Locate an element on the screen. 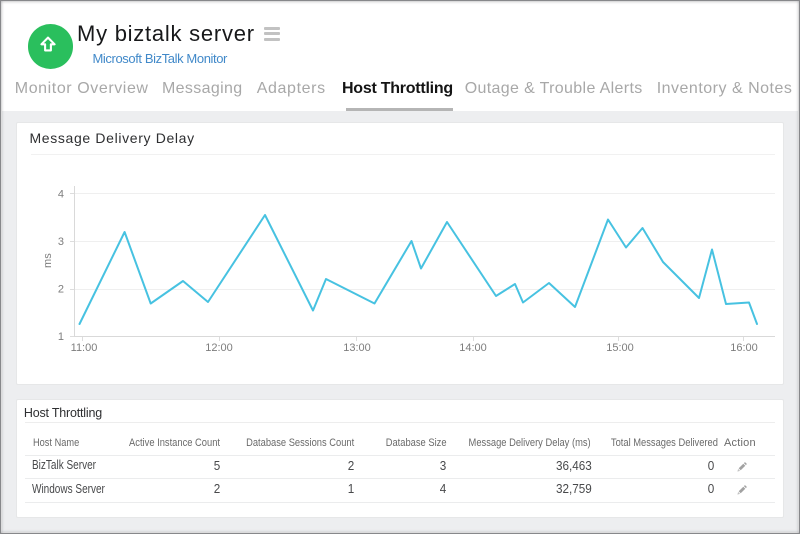 The image size is (800, 534). svg-text: 15:00 is located at coordinates (620, 348).